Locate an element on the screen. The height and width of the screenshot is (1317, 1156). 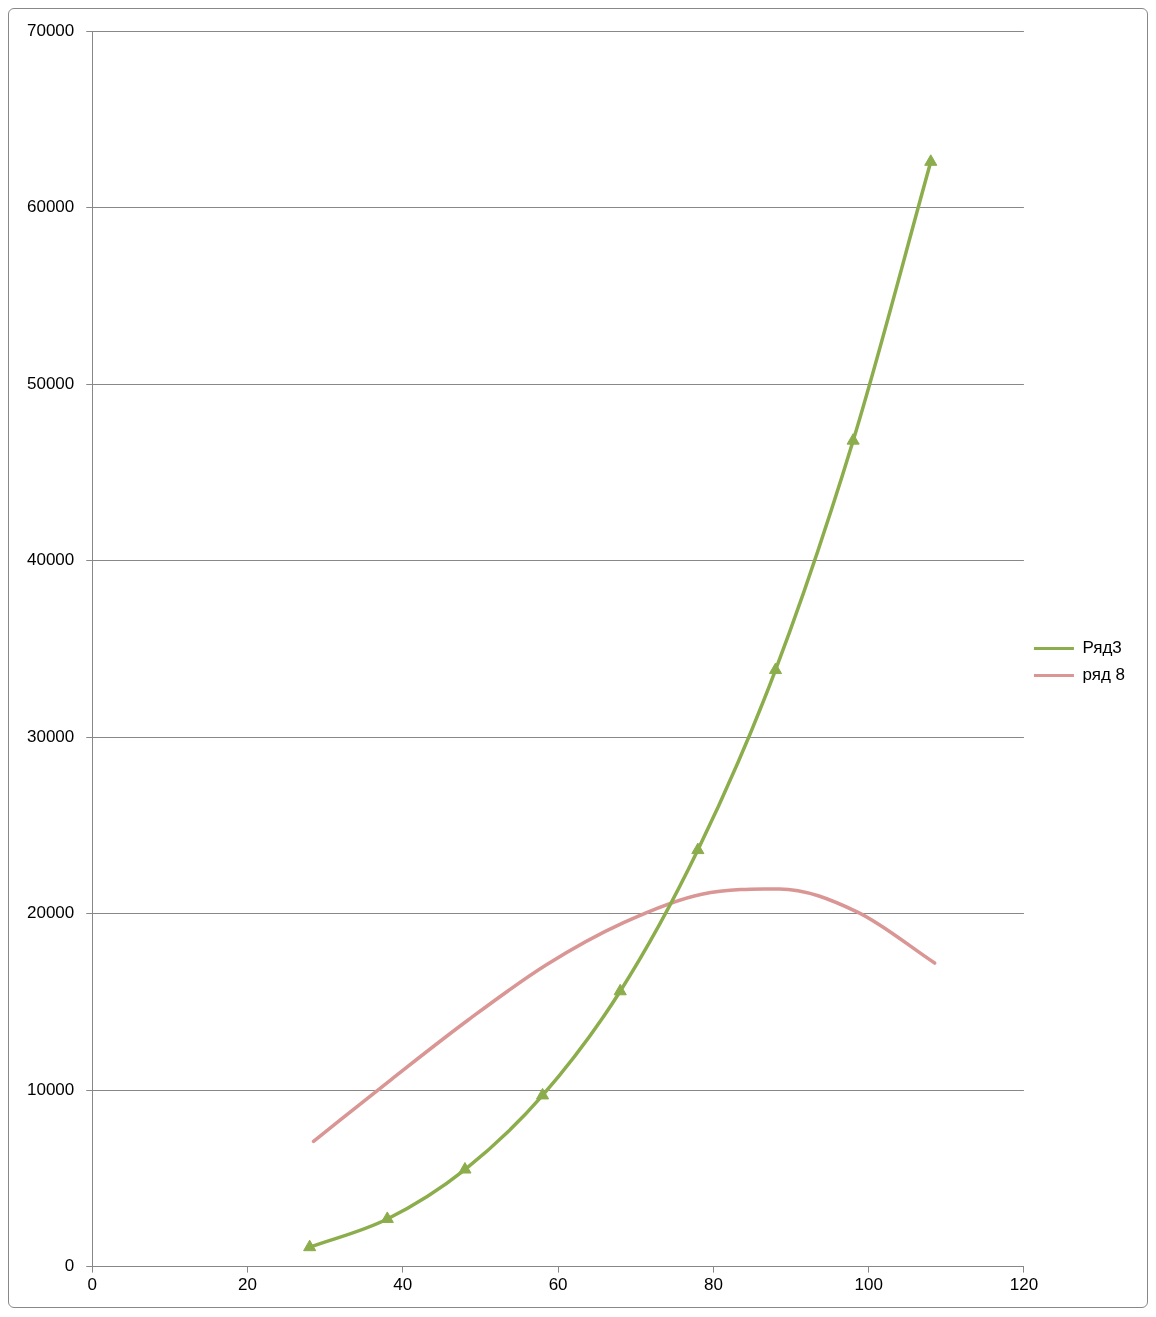
y-tick-label: 60000 is located at coordinates (50, 207).